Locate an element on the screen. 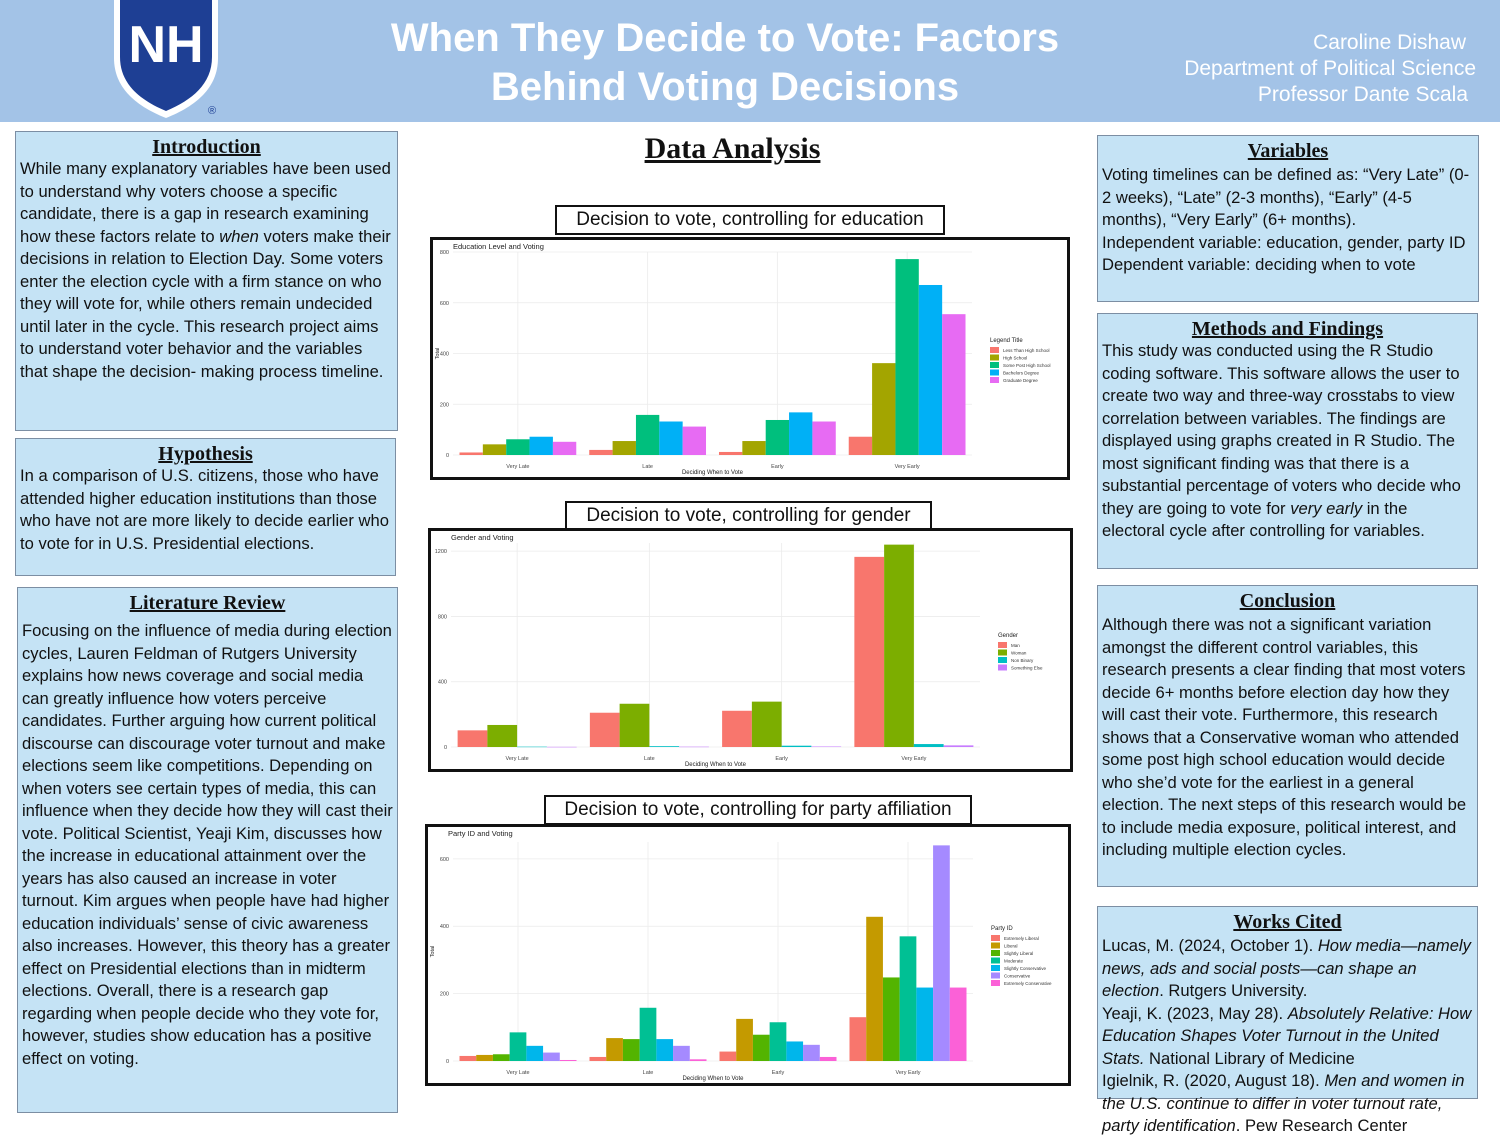 The width and height of the screenshot is (1500, 1138). legend-label: Slightly Liberal is located at coordinates (1018, 953).